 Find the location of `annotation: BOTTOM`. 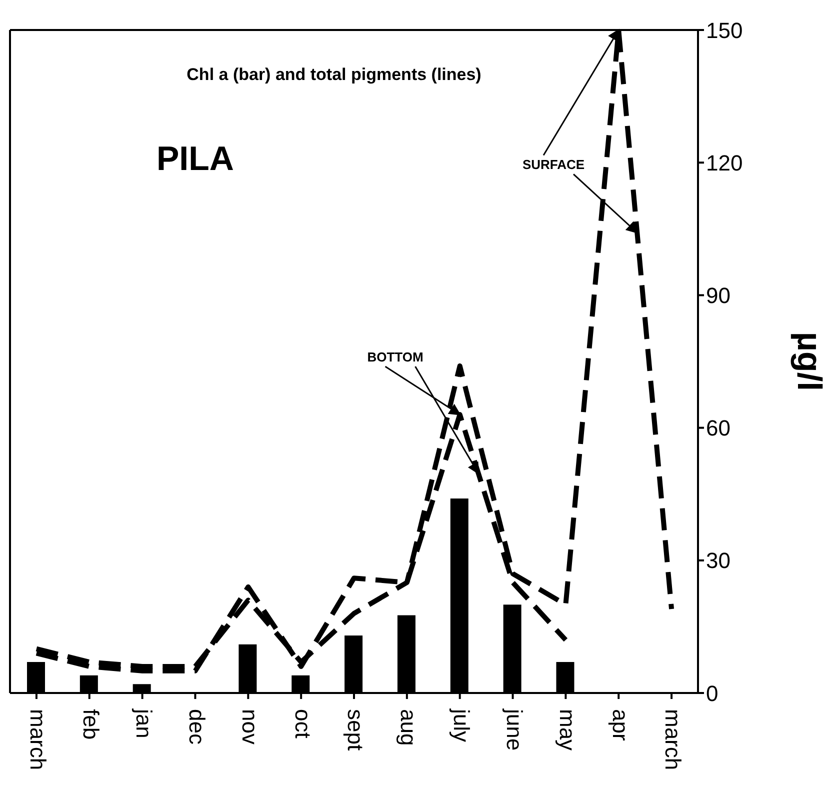

annotation: BOTTOM is located at coordinates (395, 357).